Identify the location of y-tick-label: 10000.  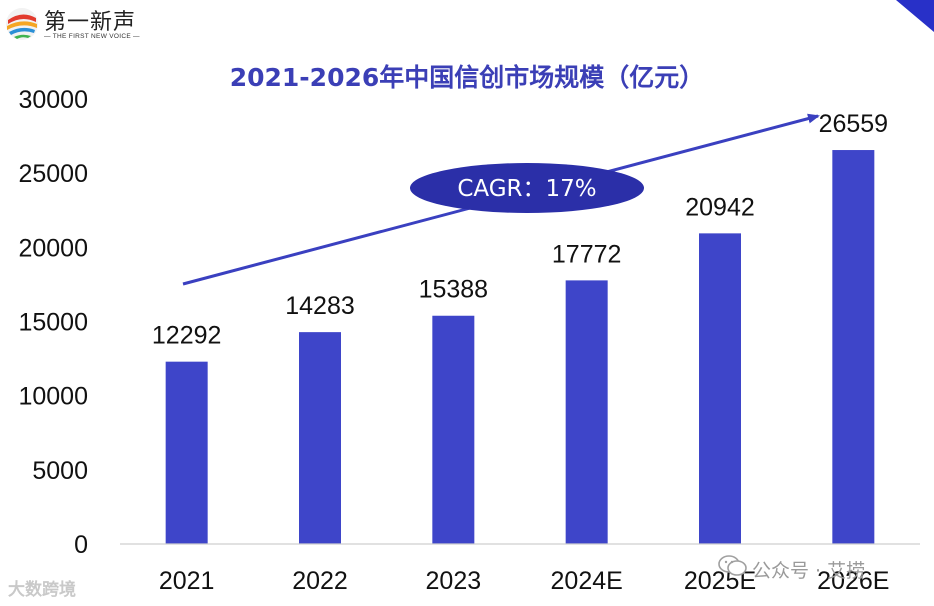
(53, 397).